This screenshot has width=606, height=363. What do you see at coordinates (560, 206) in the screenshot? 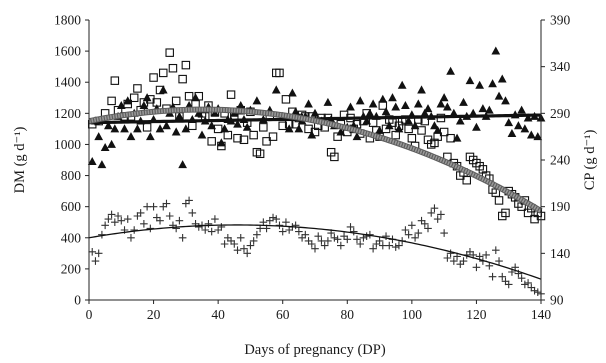
I see `y-right-tick-label: 190` at bounding box center [560, 206].